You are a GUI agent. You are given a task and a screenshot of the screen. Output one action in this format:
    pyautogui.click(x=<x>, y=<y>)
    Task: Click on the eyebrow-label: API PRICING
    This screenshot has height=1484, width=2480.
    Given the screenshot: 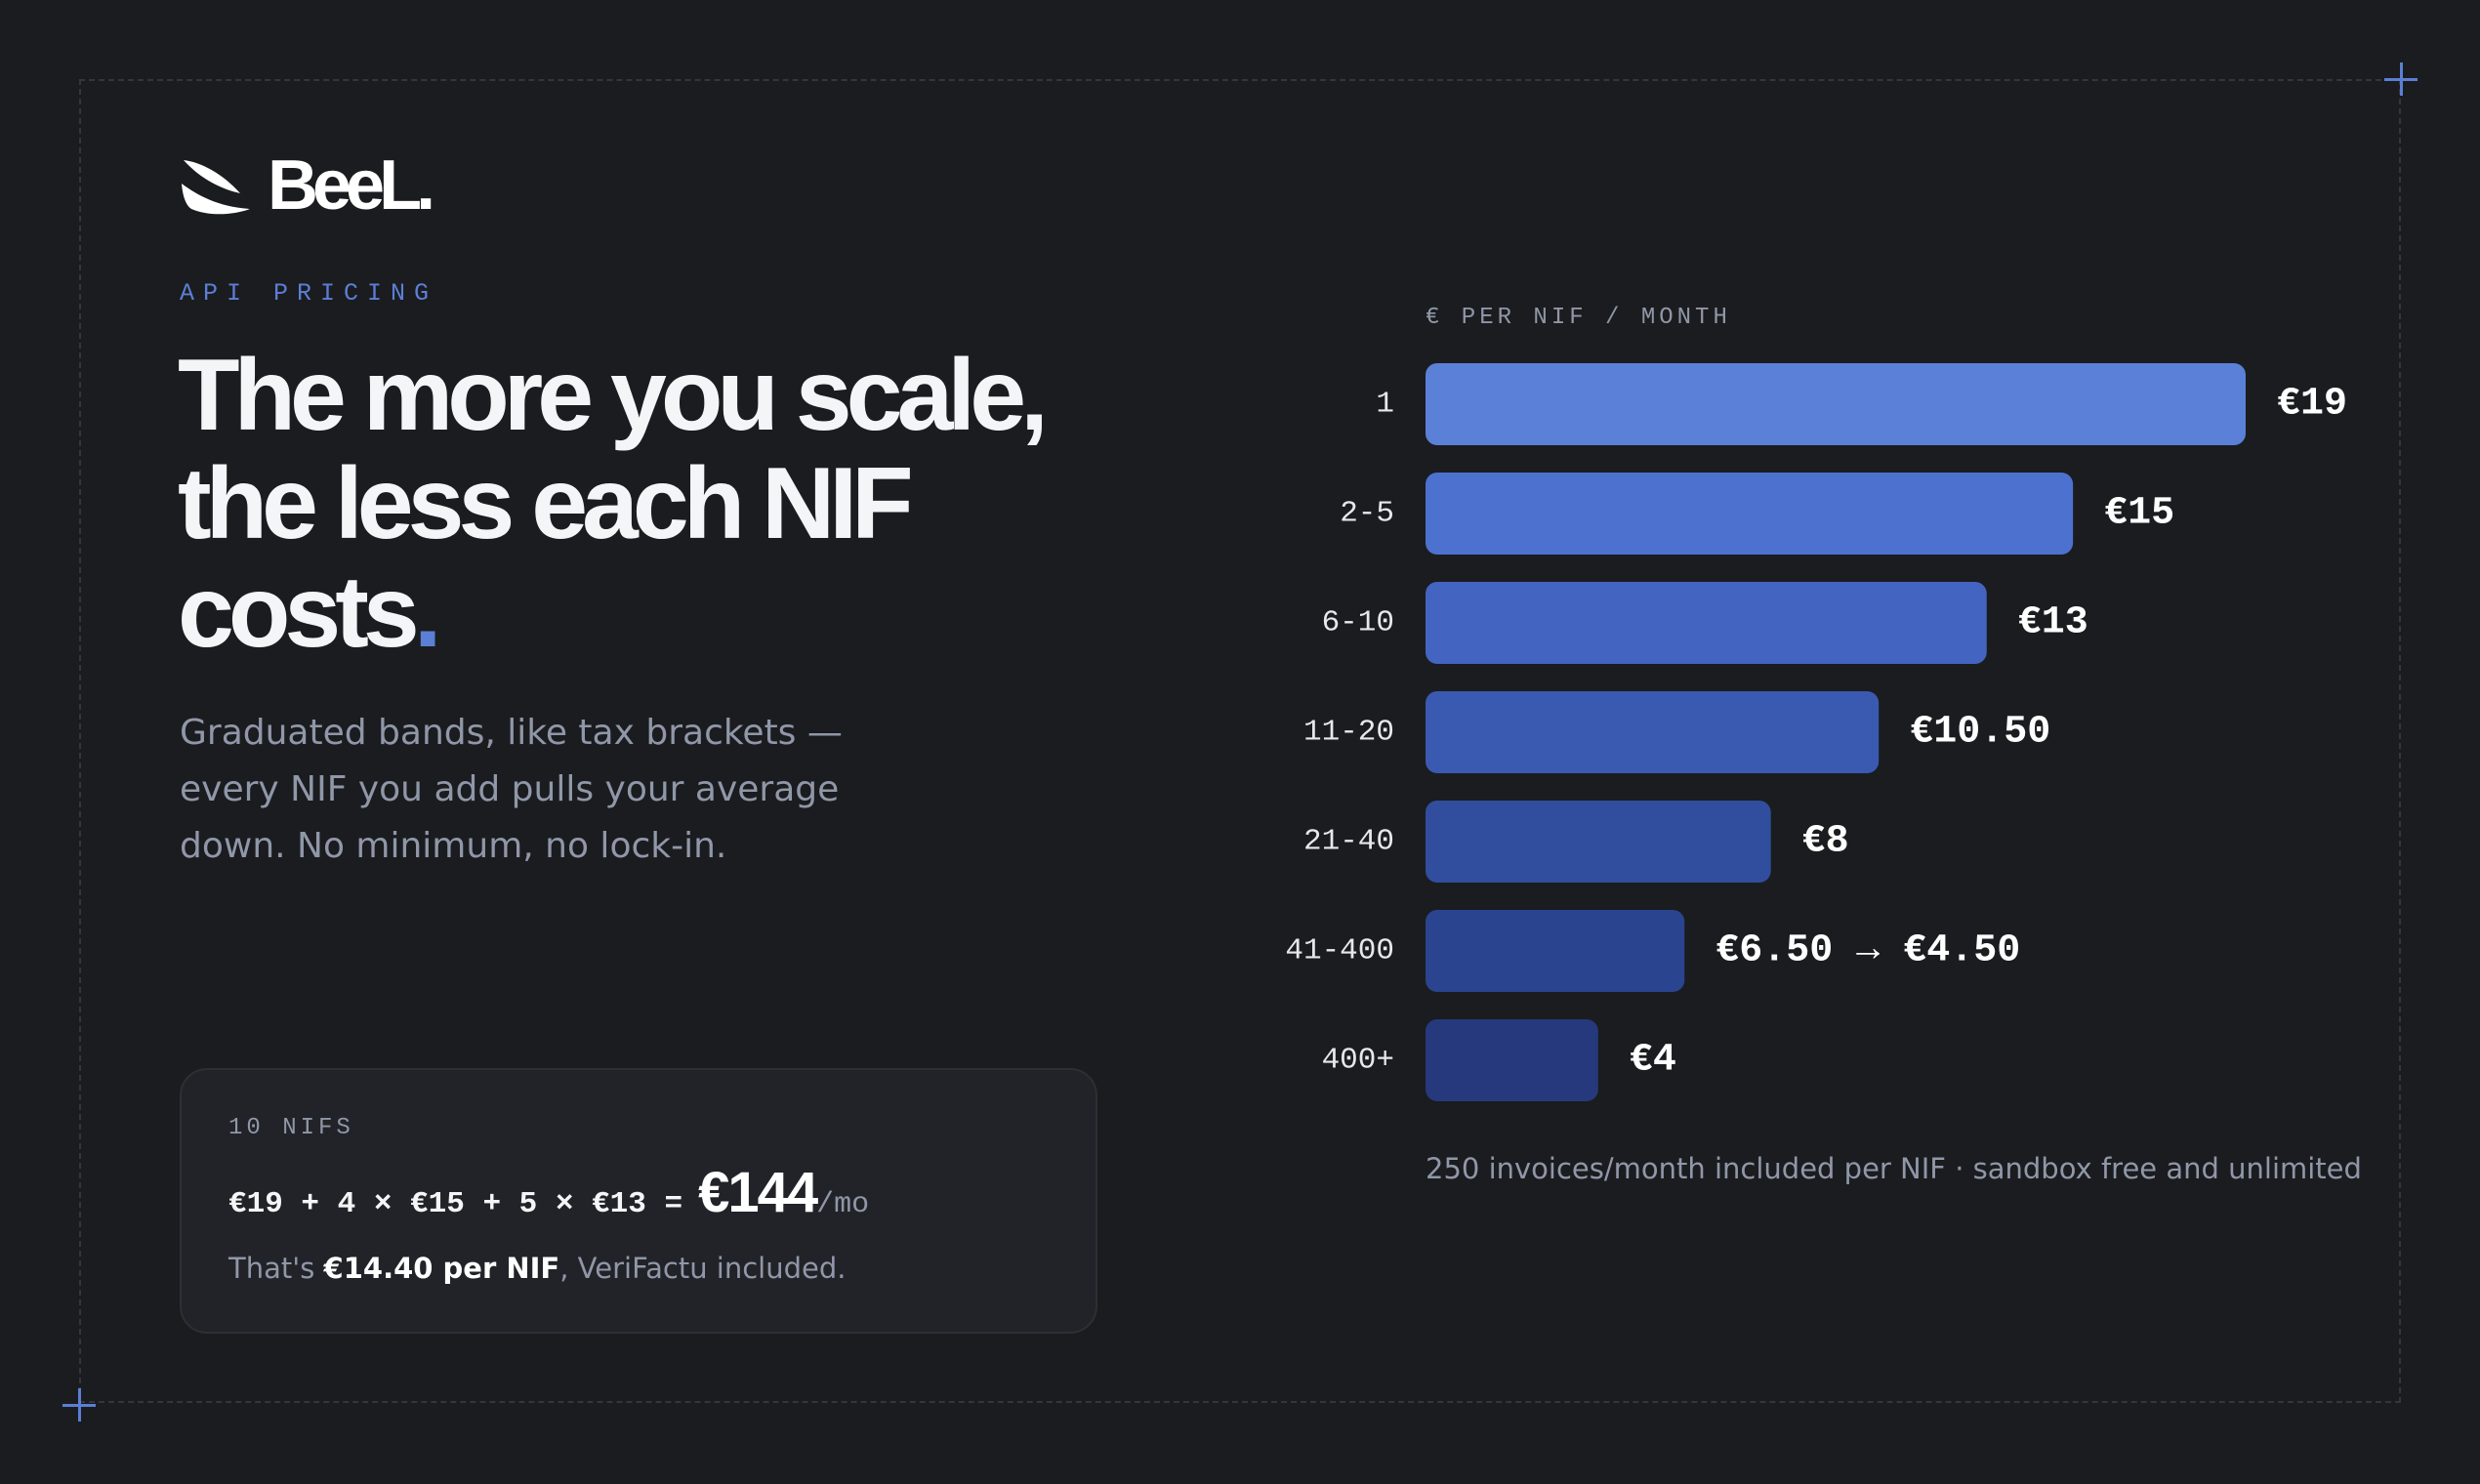 What is the action you would take?
    pyautogui.click(x=309, y=294)
    